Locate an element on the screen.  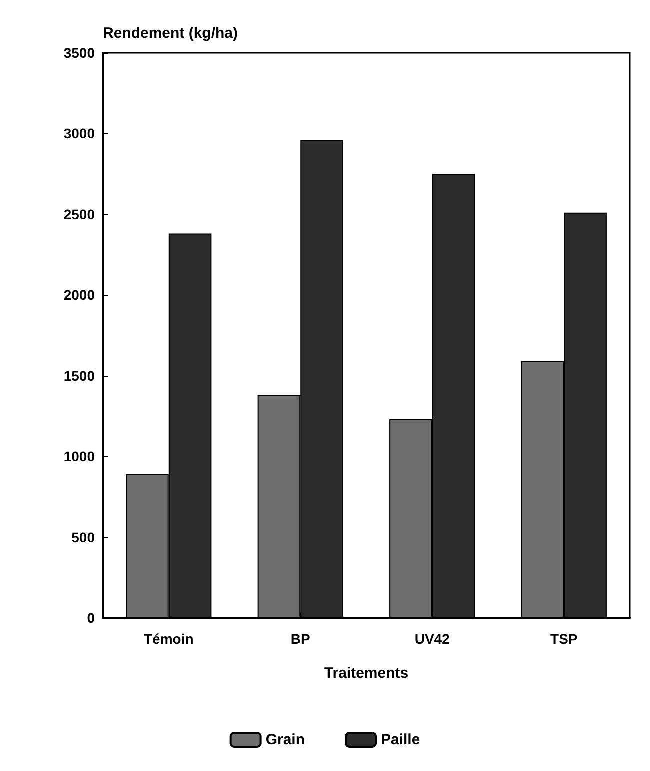
y-tick-label: 500 is located at coordinates (84, 537).